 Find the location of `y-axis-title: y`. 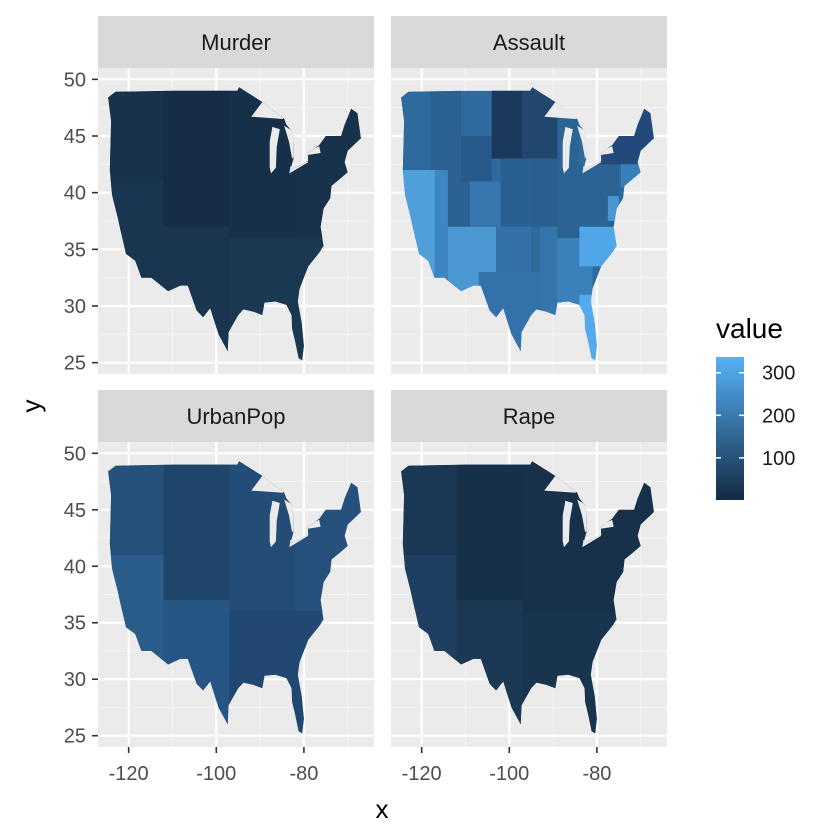

y-axis-title: y is located at coordinates (31, 406).